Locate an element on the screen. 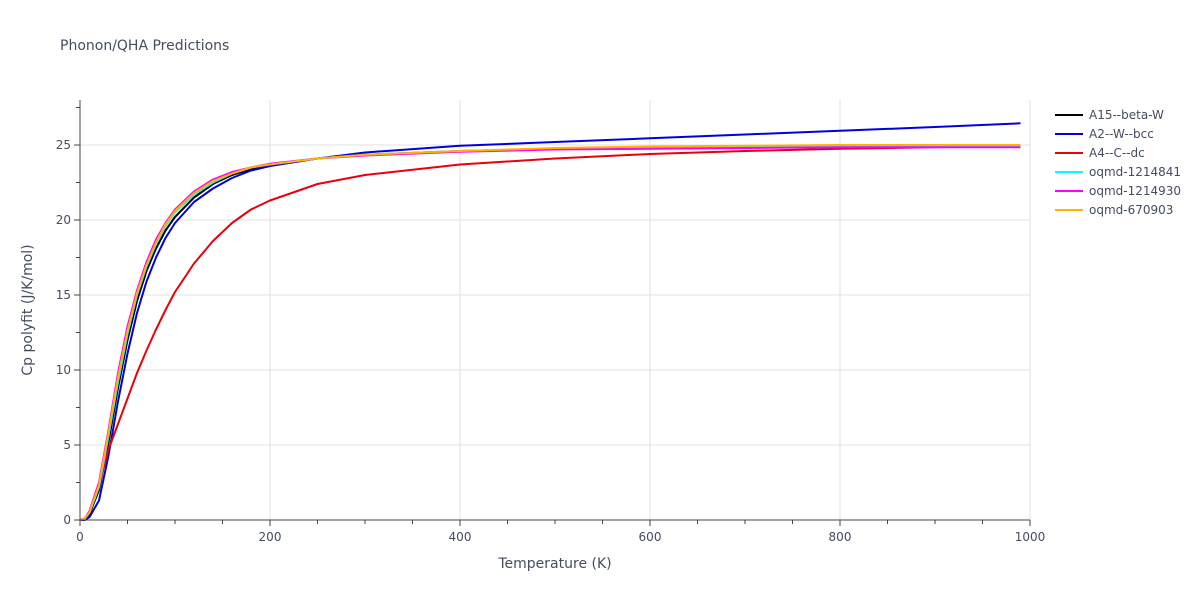 The width and height of the screenshot is (1200, 600). y-tick-label: 0 is located at coordinates (67, 520).